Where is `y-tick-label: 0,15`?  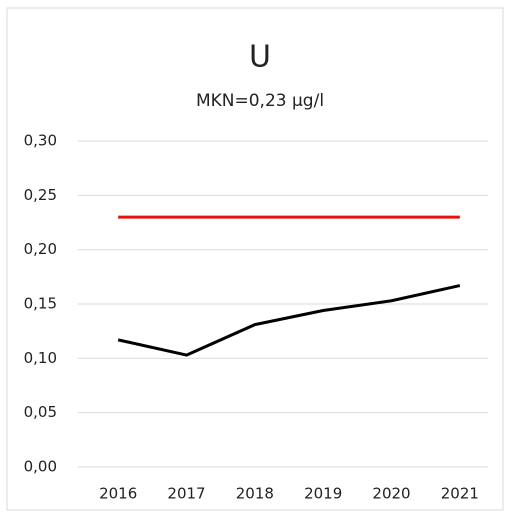 y-tick-label: 0,15 is located at coordinates (40, 304).